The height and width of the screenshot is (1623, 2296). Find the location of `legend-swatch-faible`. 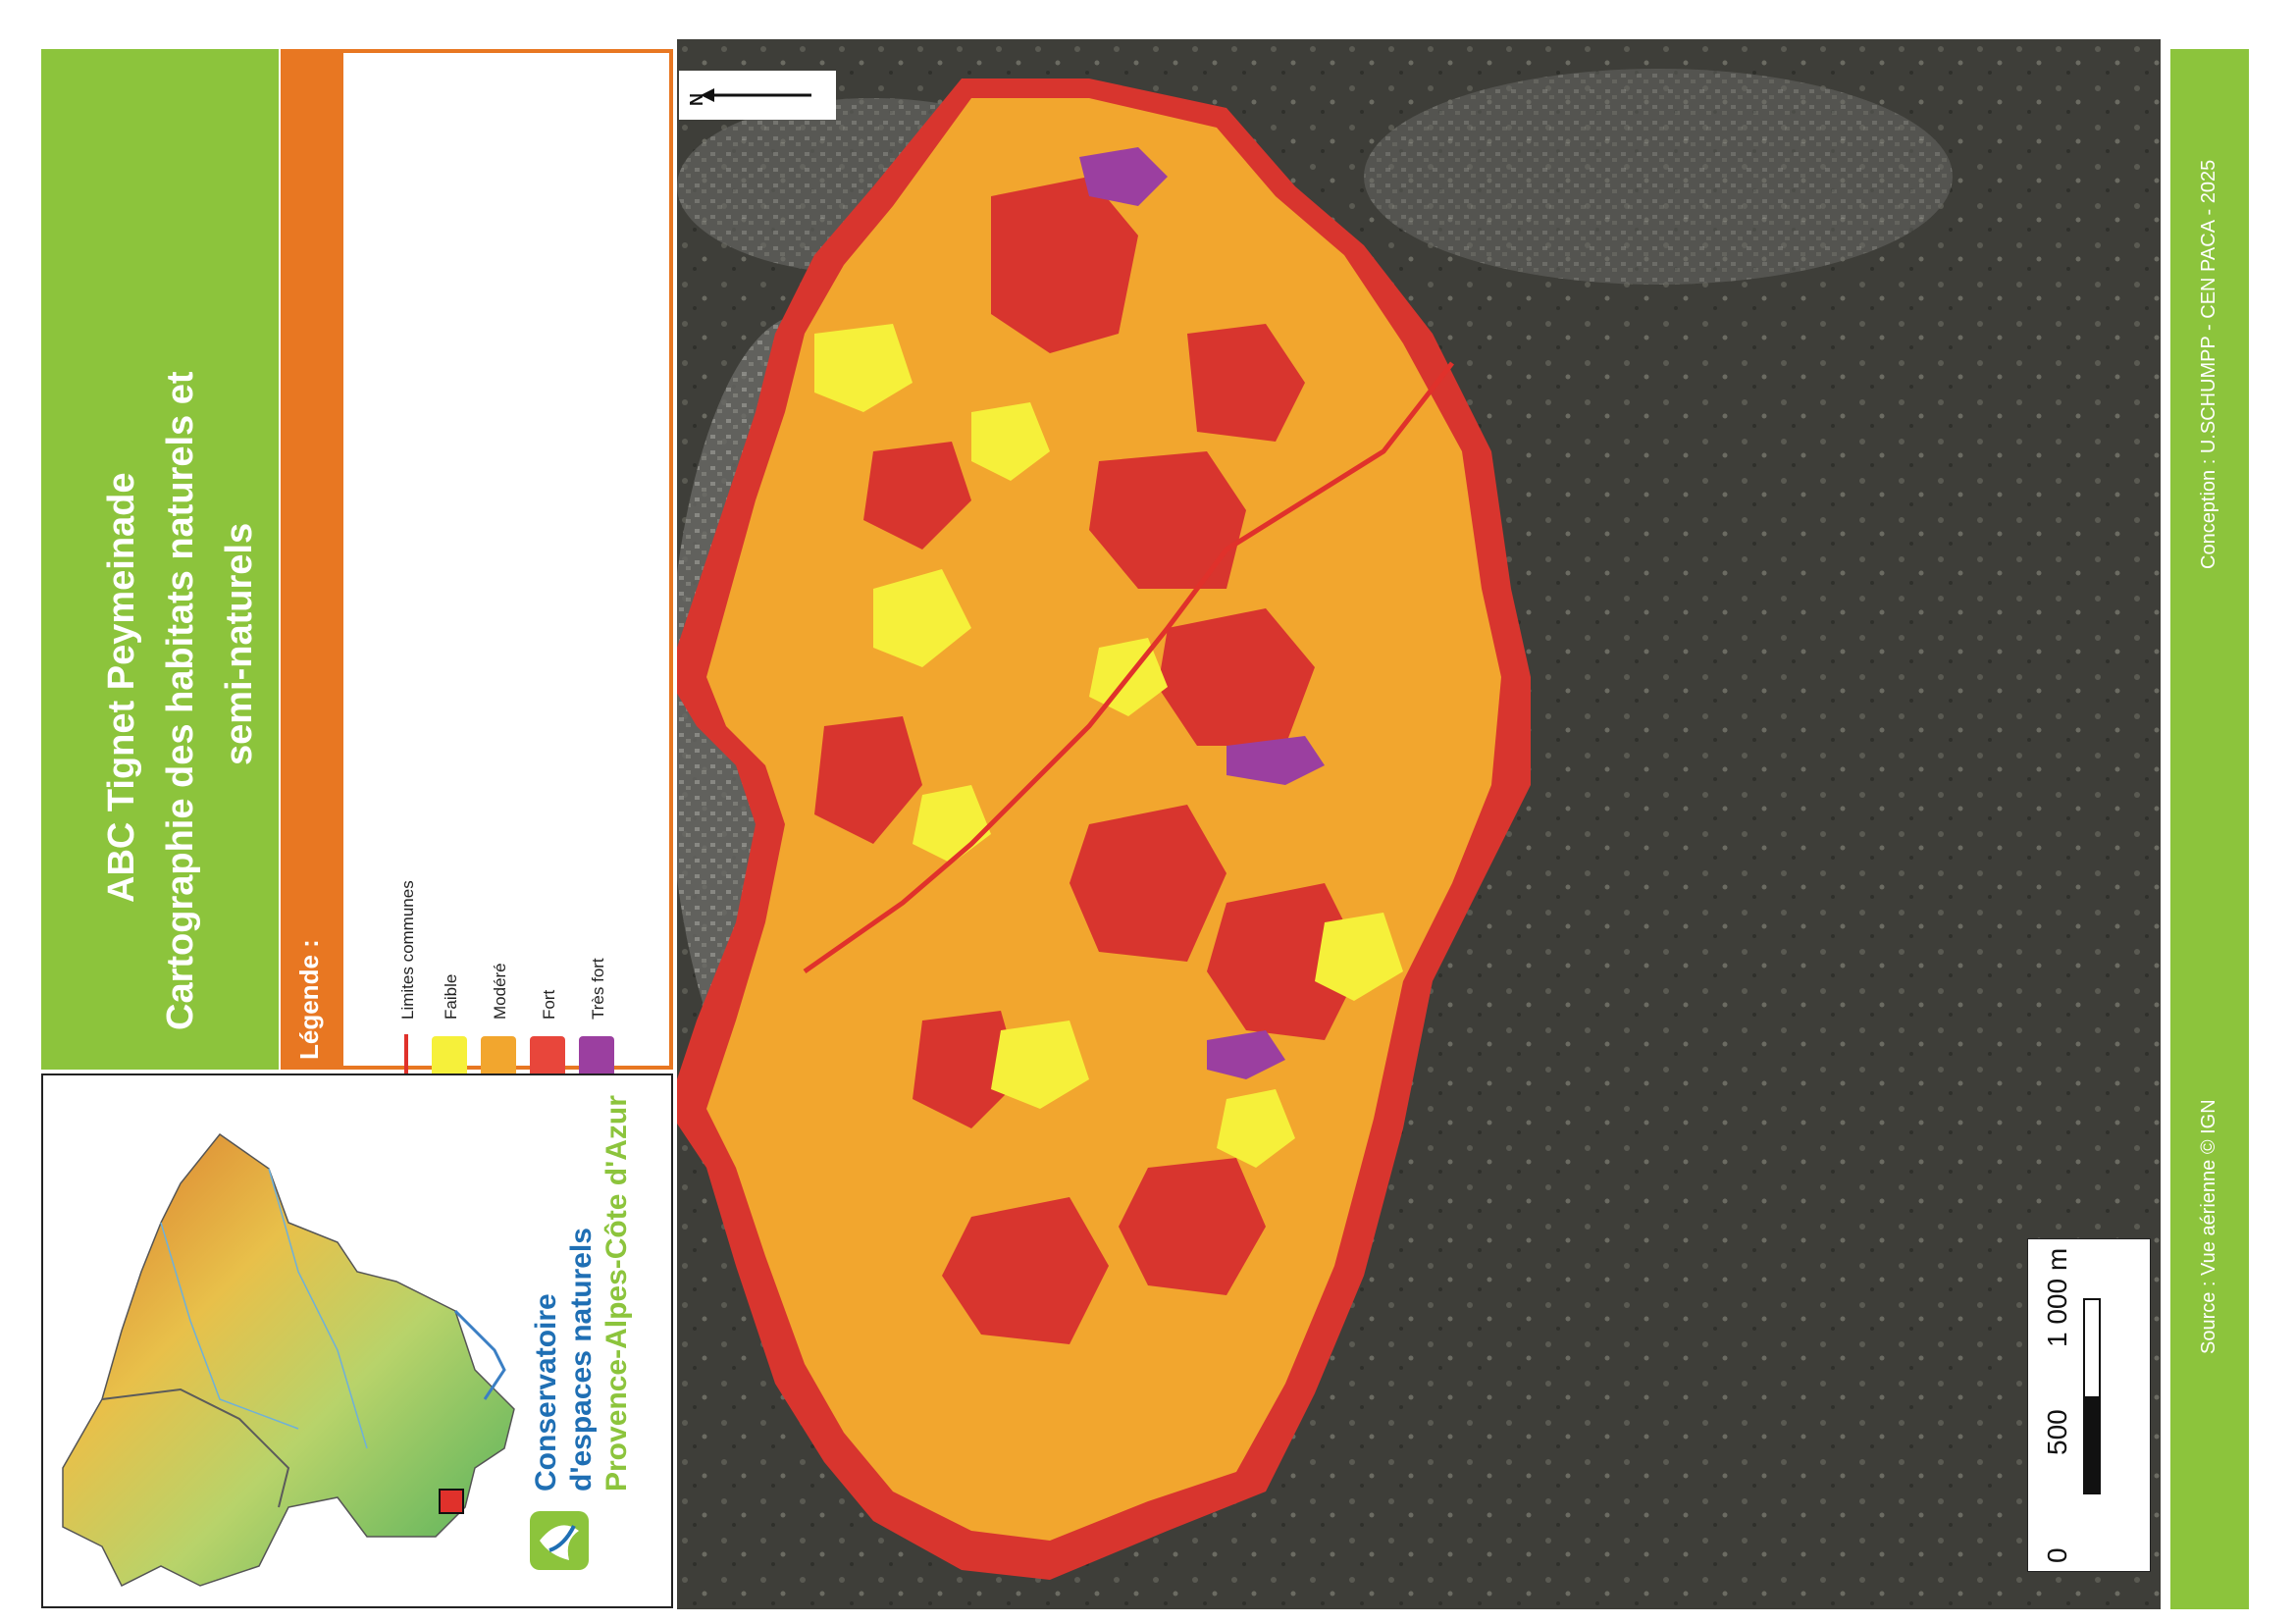

legend-swatch-faible is located at coordinates (449, 1056).